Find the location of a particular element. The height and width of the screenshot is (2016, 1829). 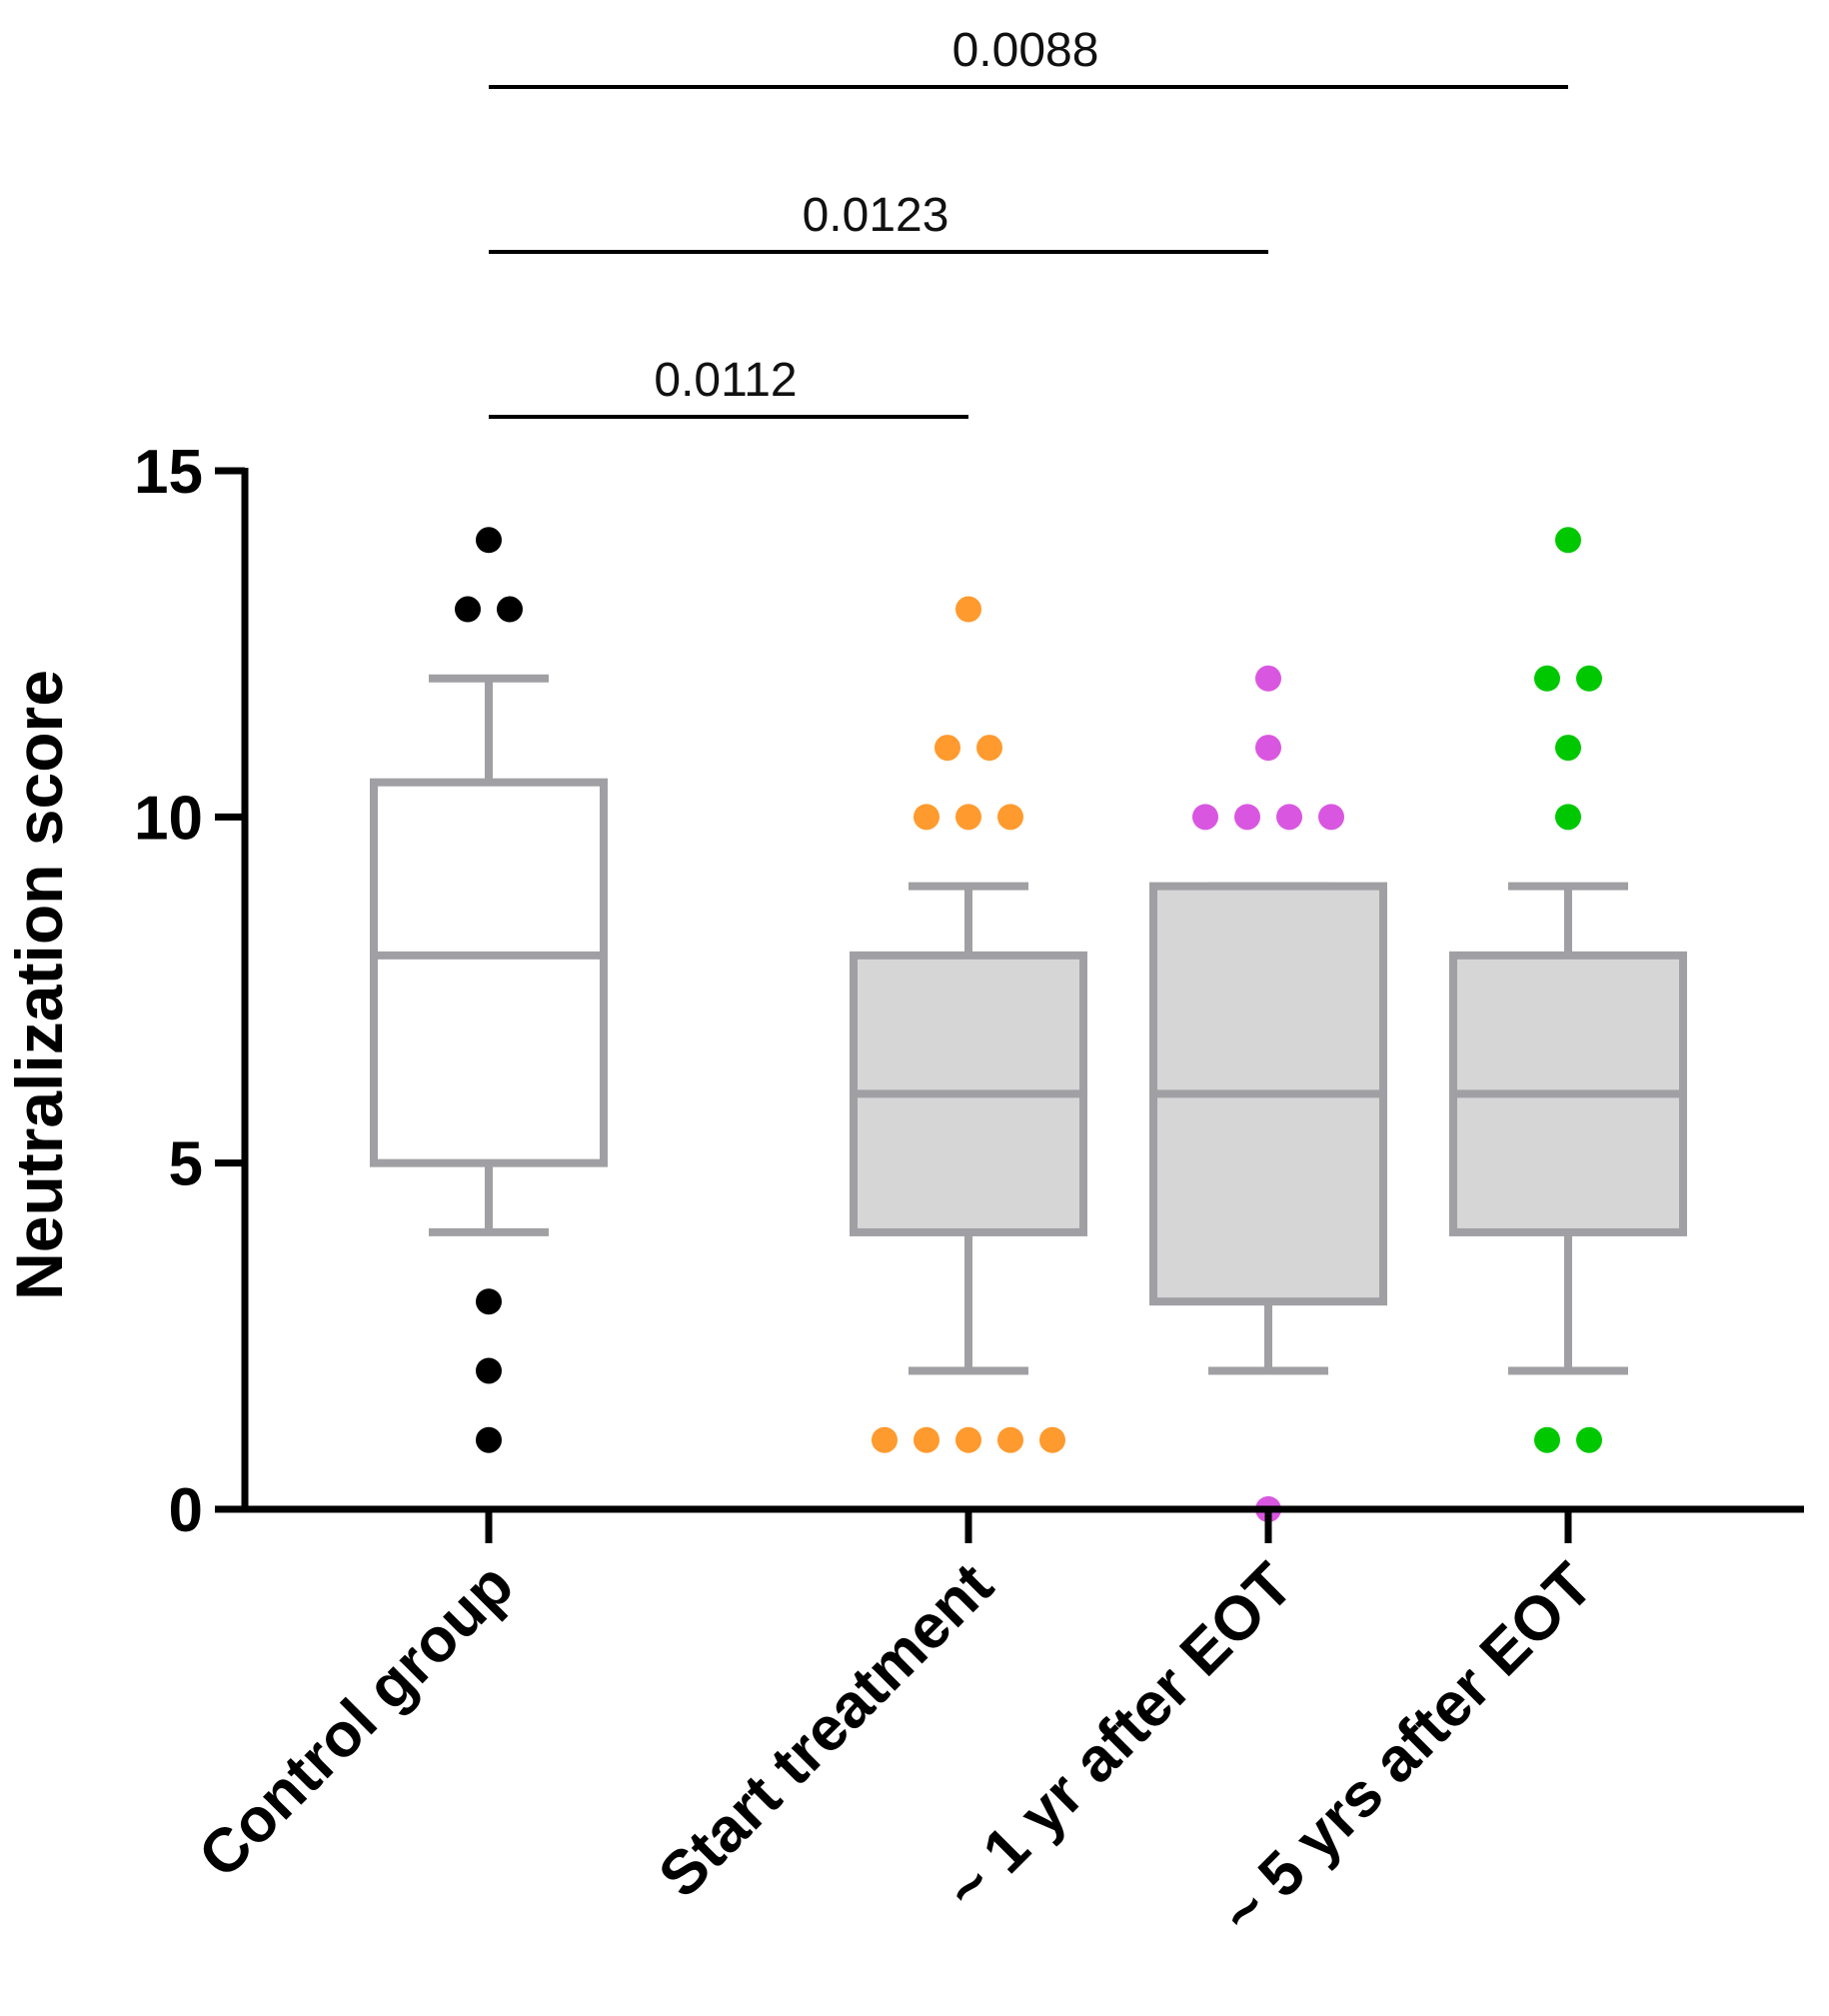

bracket-p-value-1: 0.0112 is located at coordinates (725, 380).